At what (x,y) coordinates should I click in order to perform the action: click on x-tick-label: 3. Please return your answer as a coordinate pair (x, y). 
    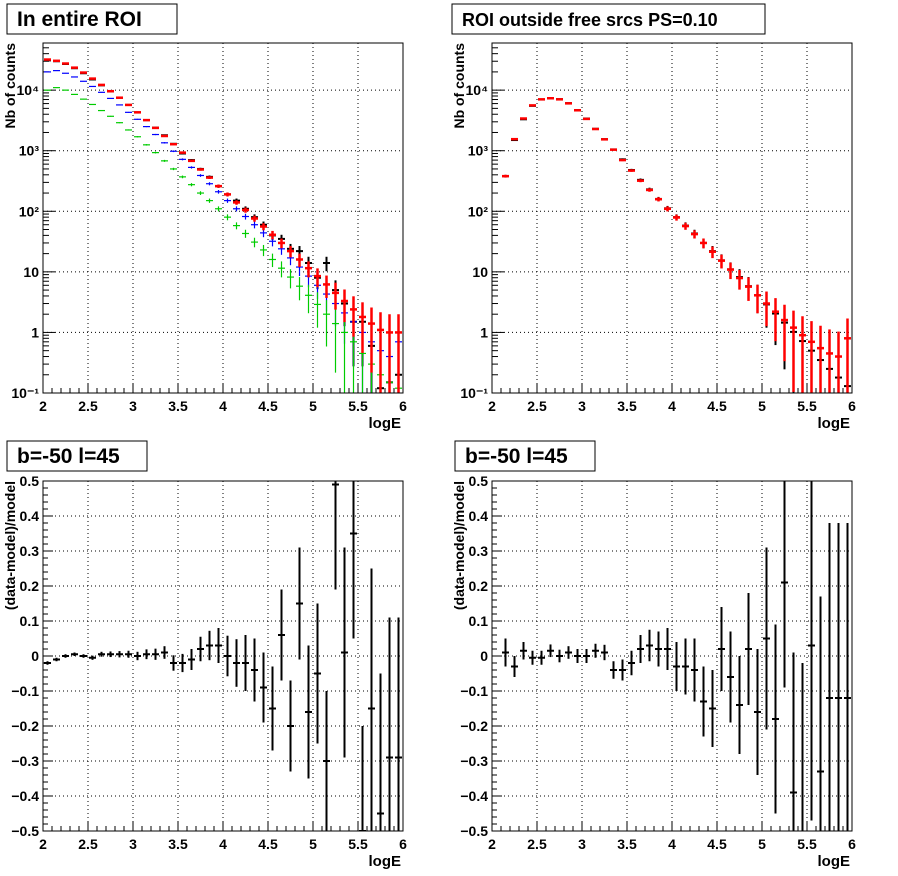
    Looking at the image, I should click on (582, 406).